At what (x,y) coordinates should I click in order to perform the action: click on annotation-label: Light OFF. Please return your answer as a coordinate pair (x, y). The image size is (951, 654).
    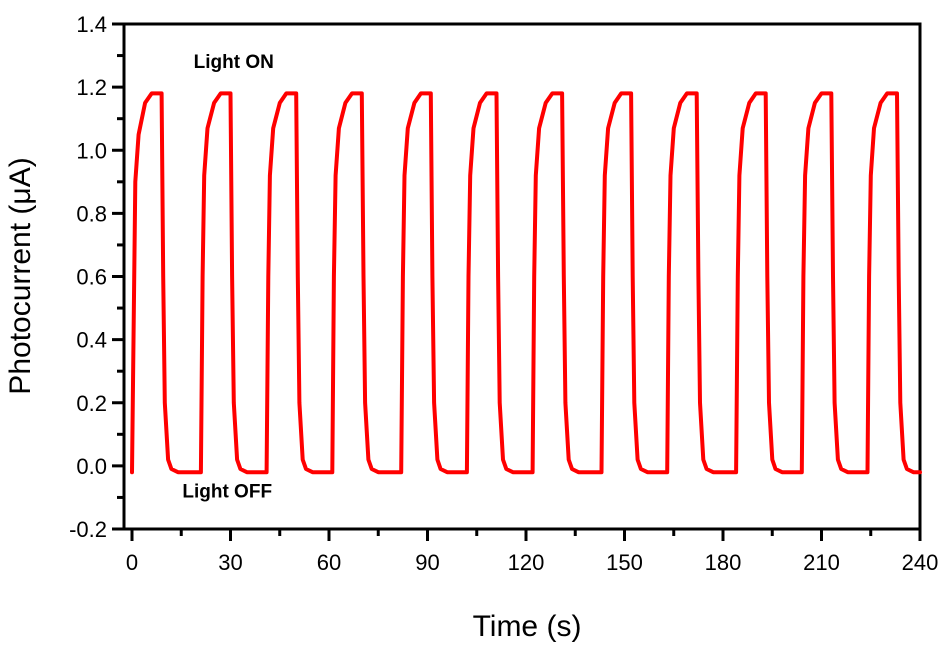
    Looking at the image, I should click on (227, 491).